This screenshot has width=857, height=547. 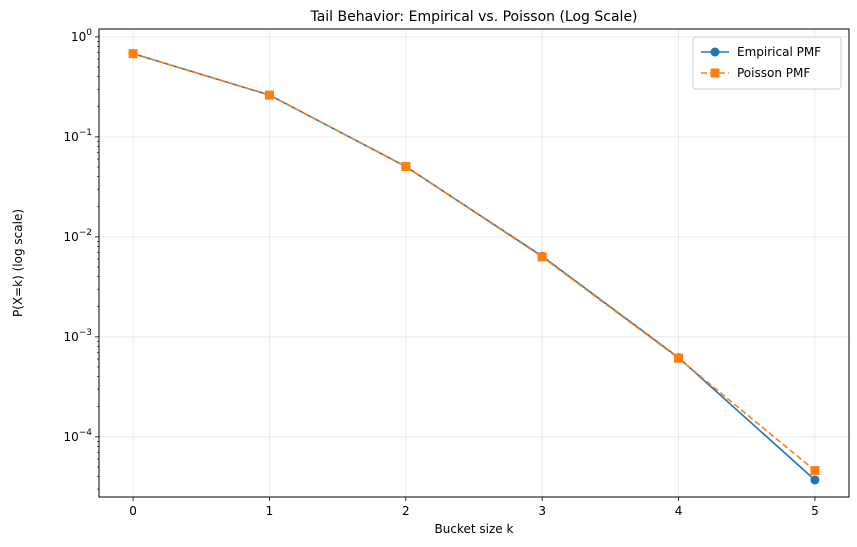 I want to click on x-tick-label: 4, so click(x=679, y=511).